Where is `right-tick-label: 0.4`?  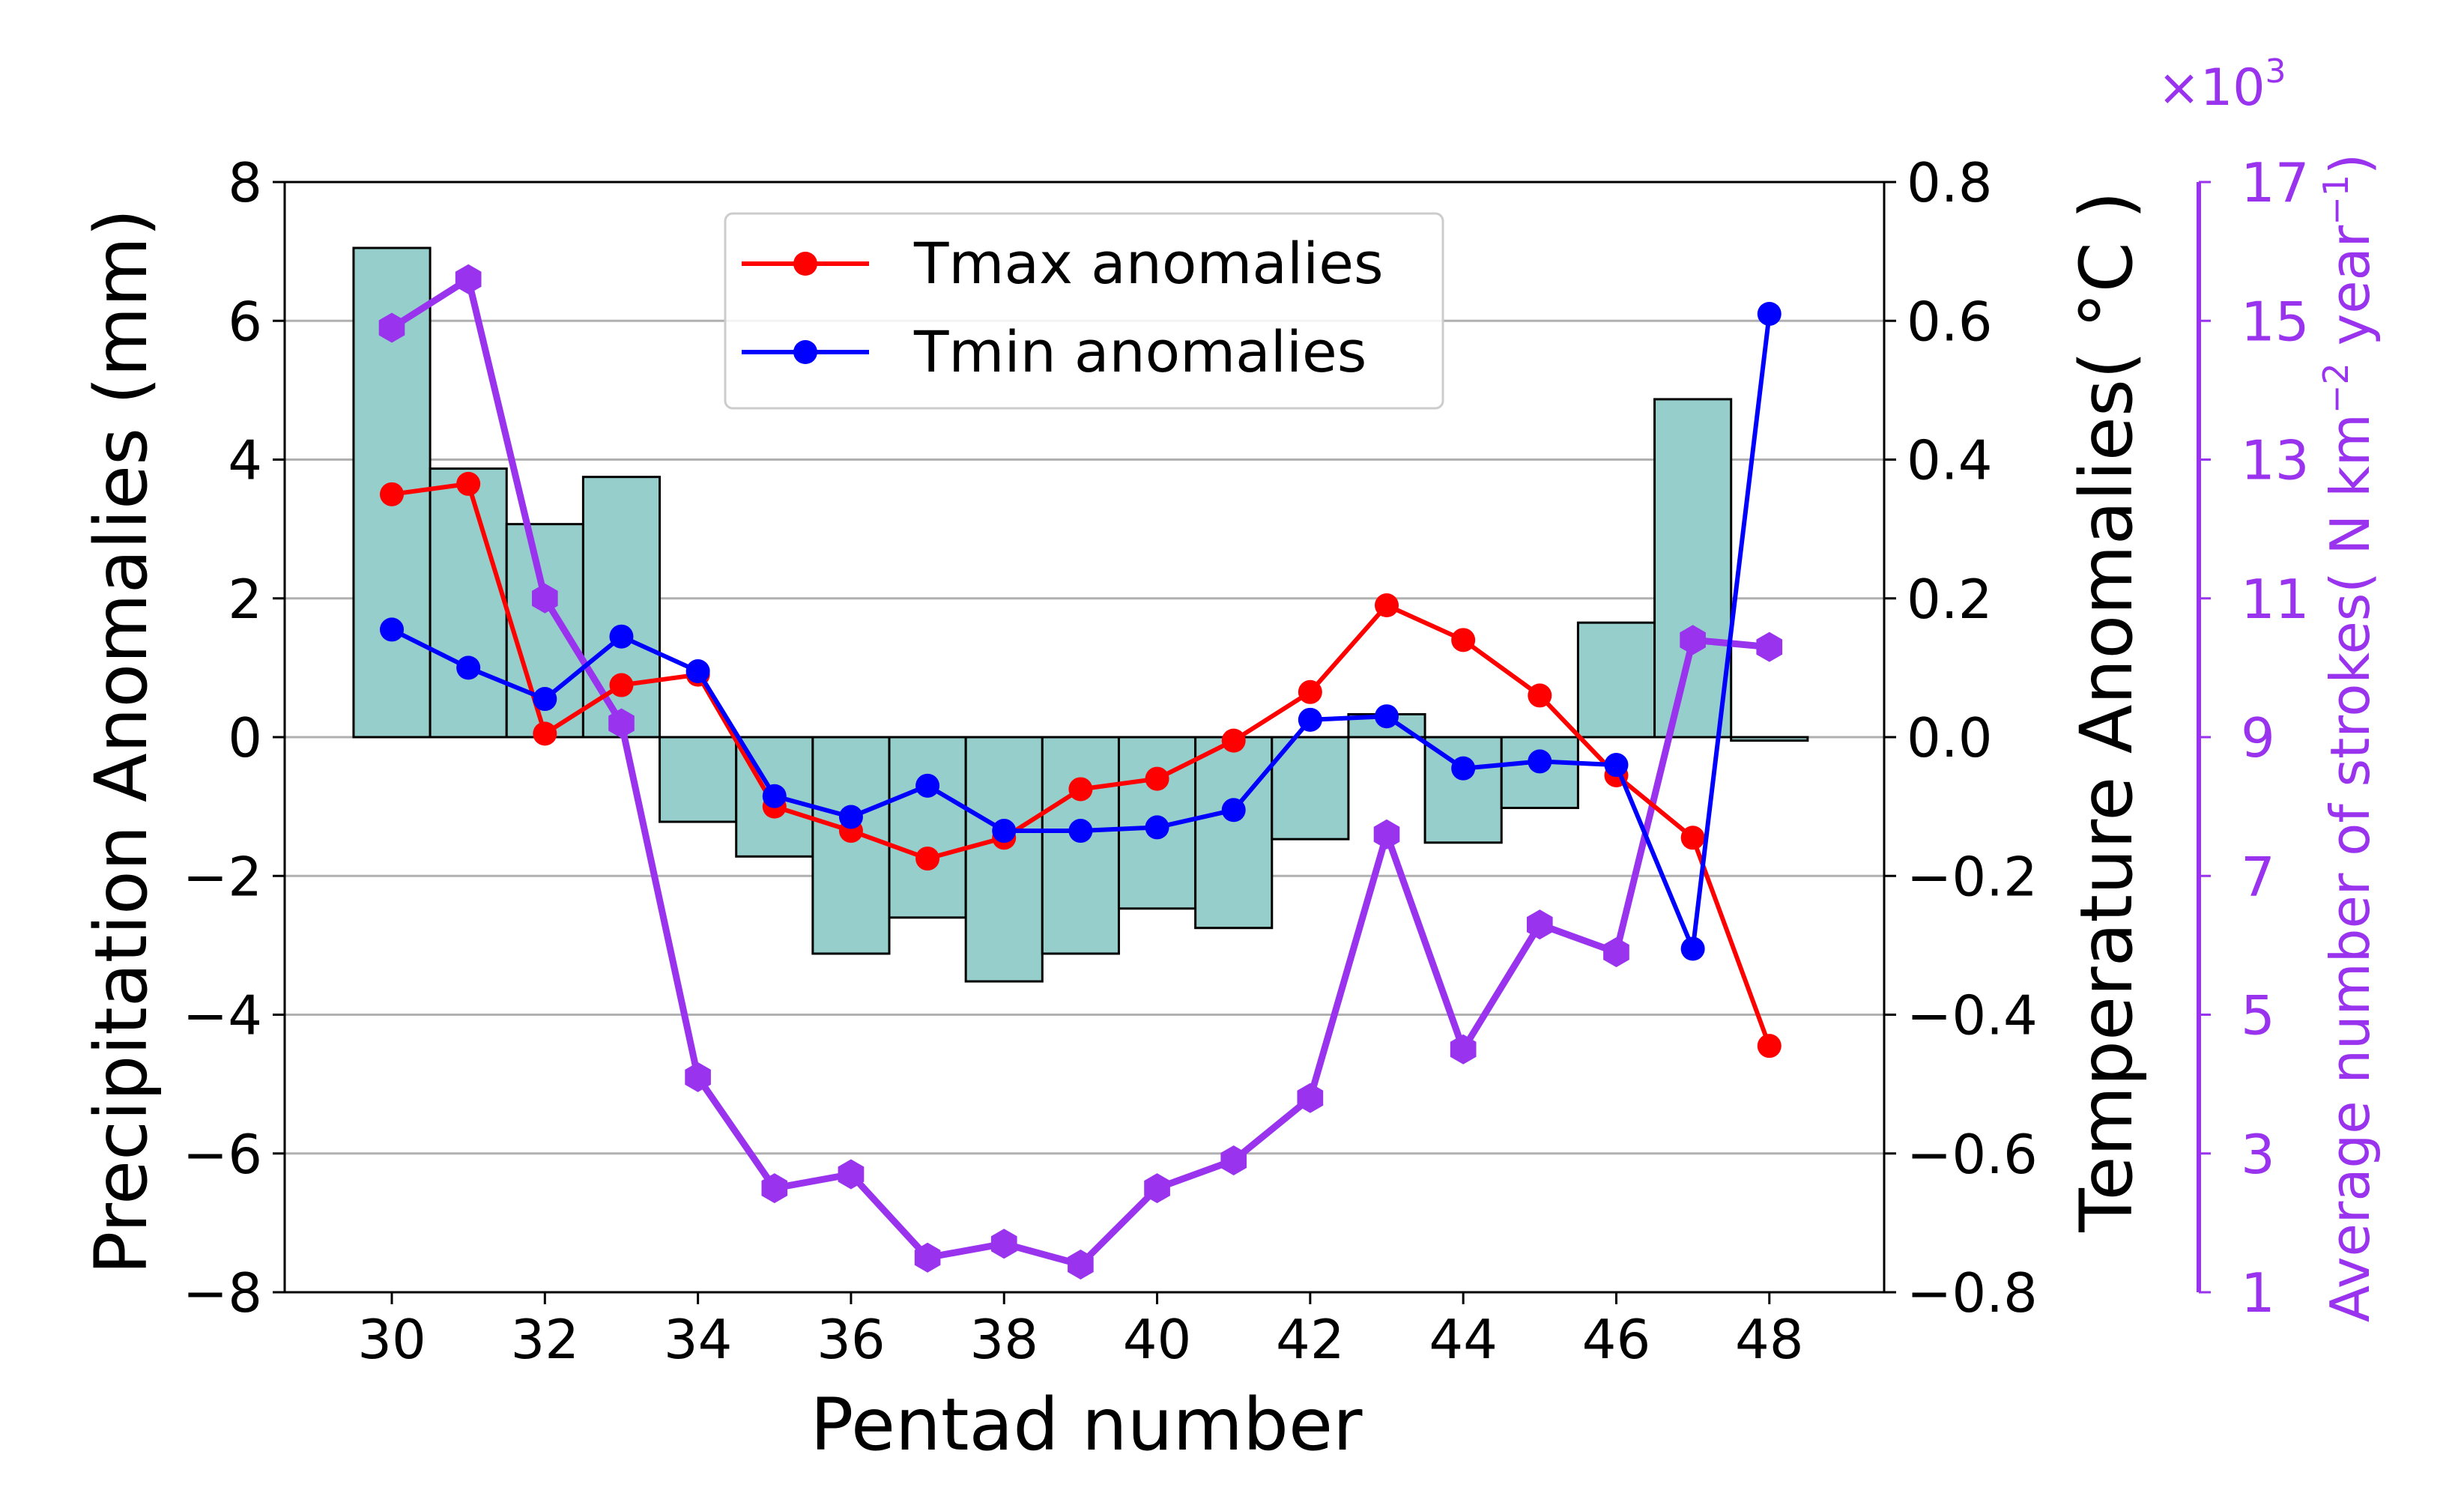 right-tick-label: 0.4 is located at coordinates (1950, 460).